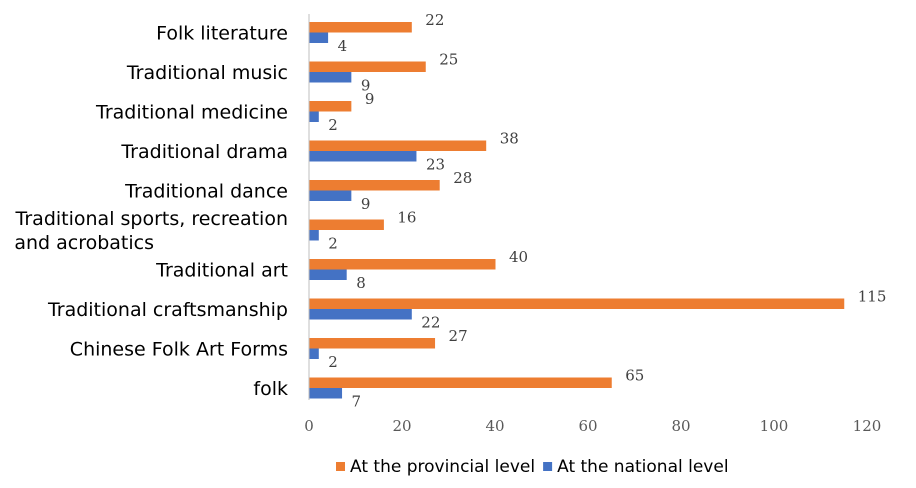  Describe the element at coordinates (221, 271) in the screenshot. I see `category-label: Traditional art` at that location.